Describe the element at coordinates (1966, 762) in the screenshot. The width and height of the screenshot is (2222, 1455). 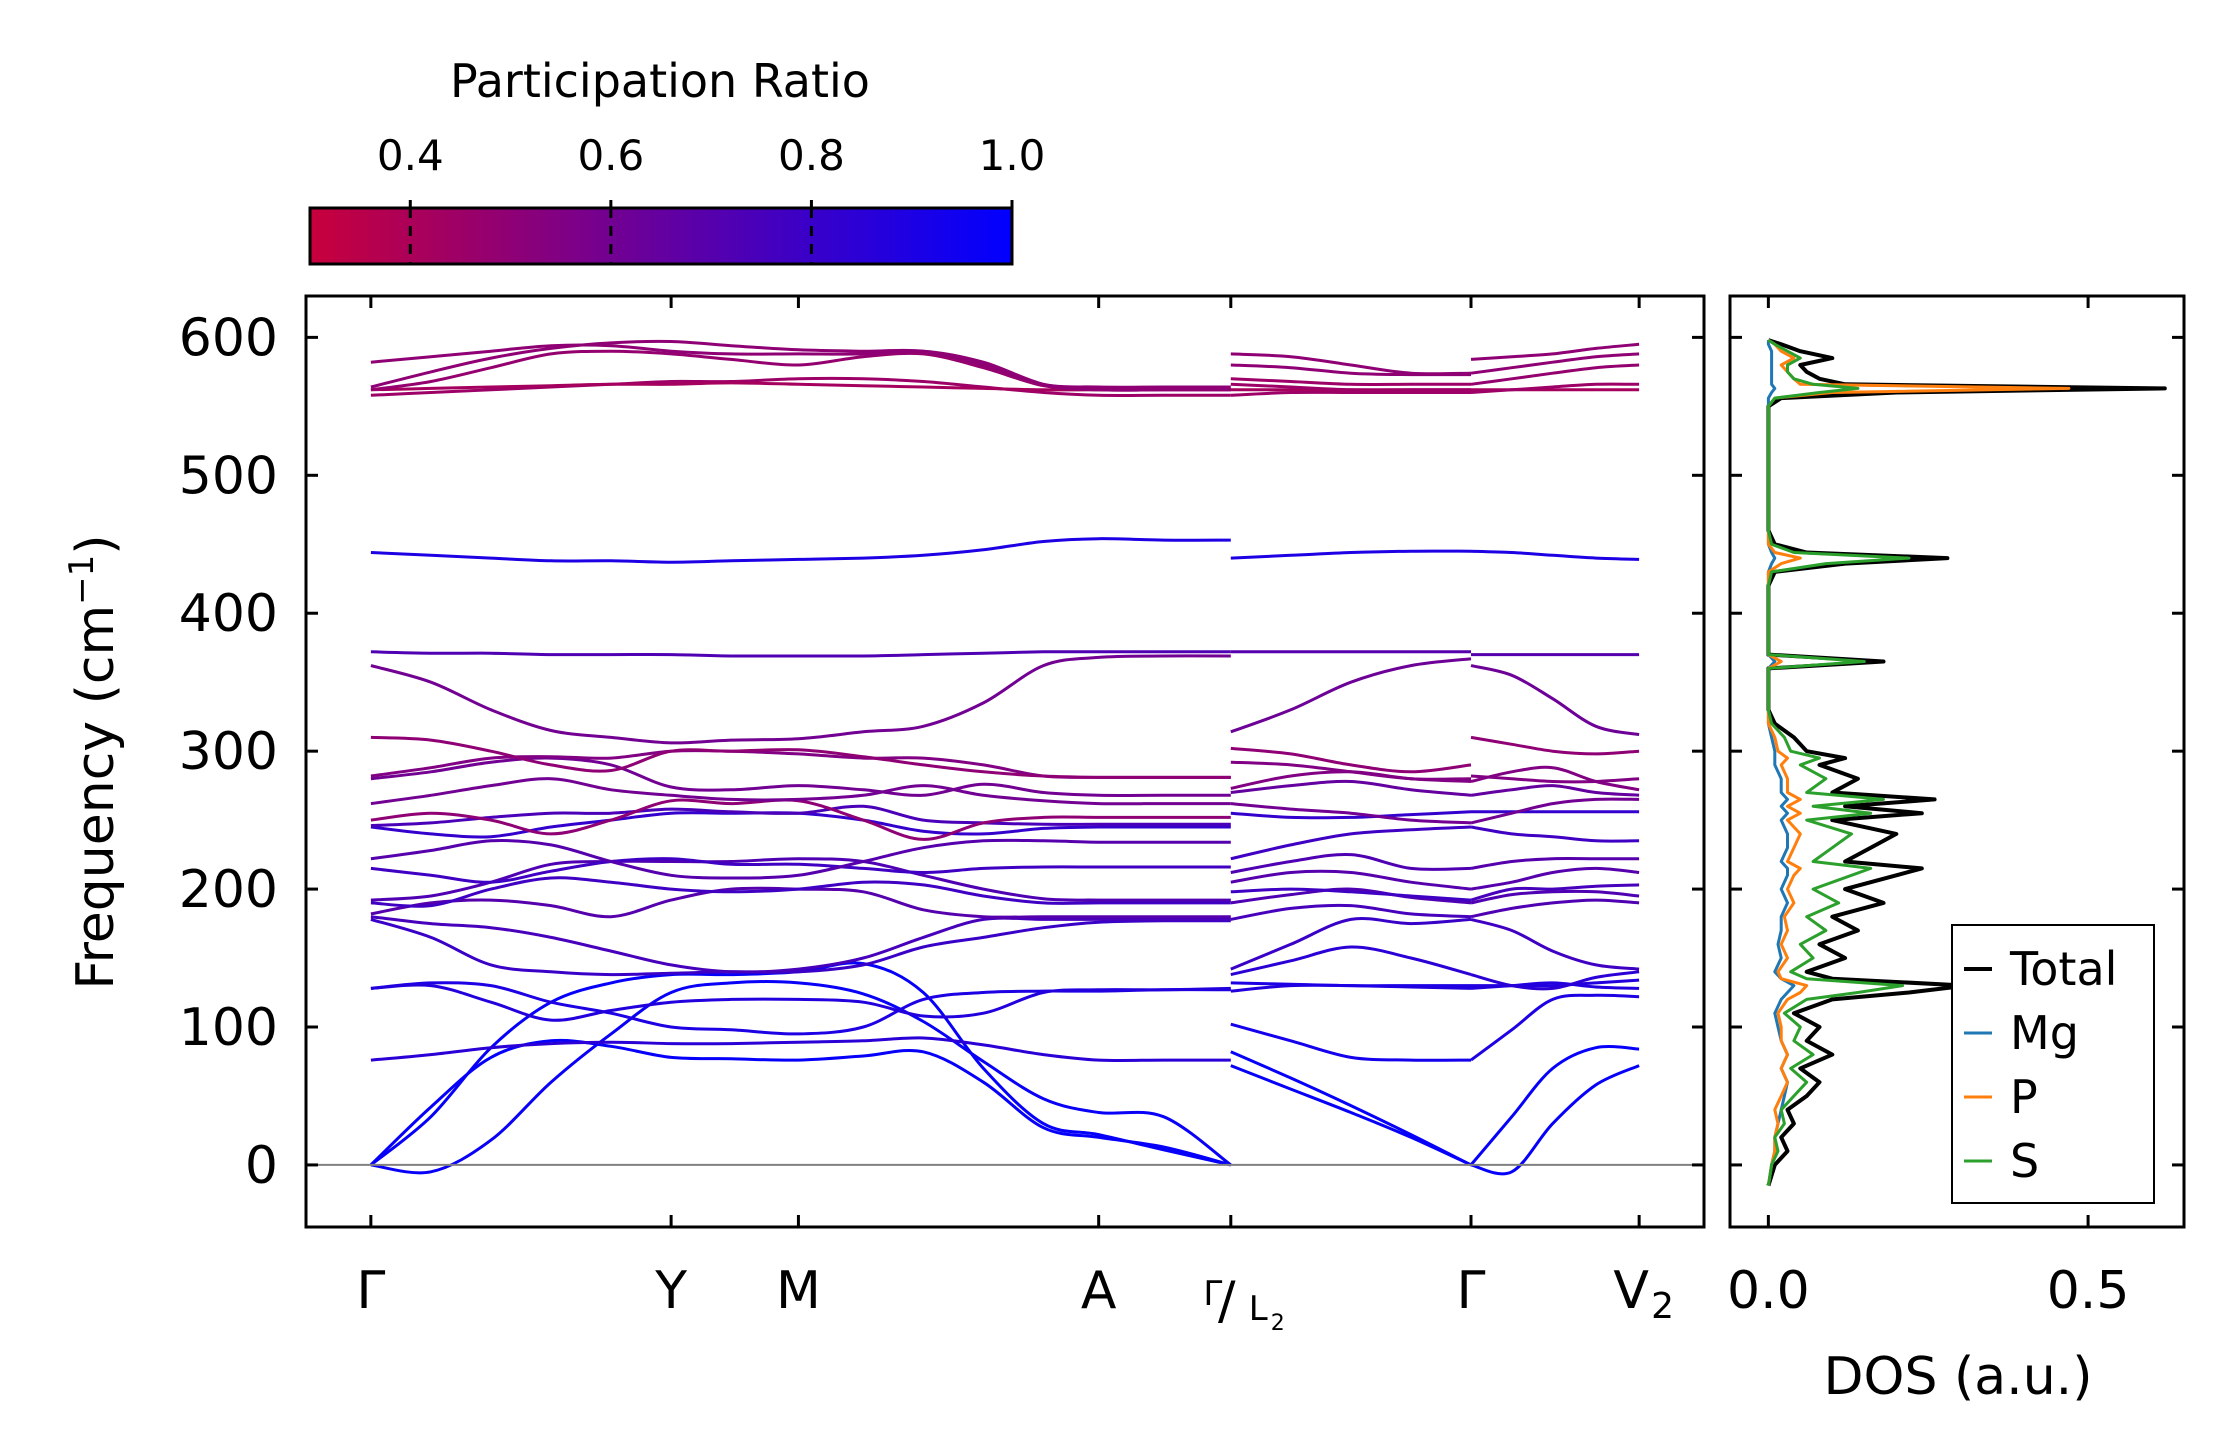
I see `dos-lines` at that location.